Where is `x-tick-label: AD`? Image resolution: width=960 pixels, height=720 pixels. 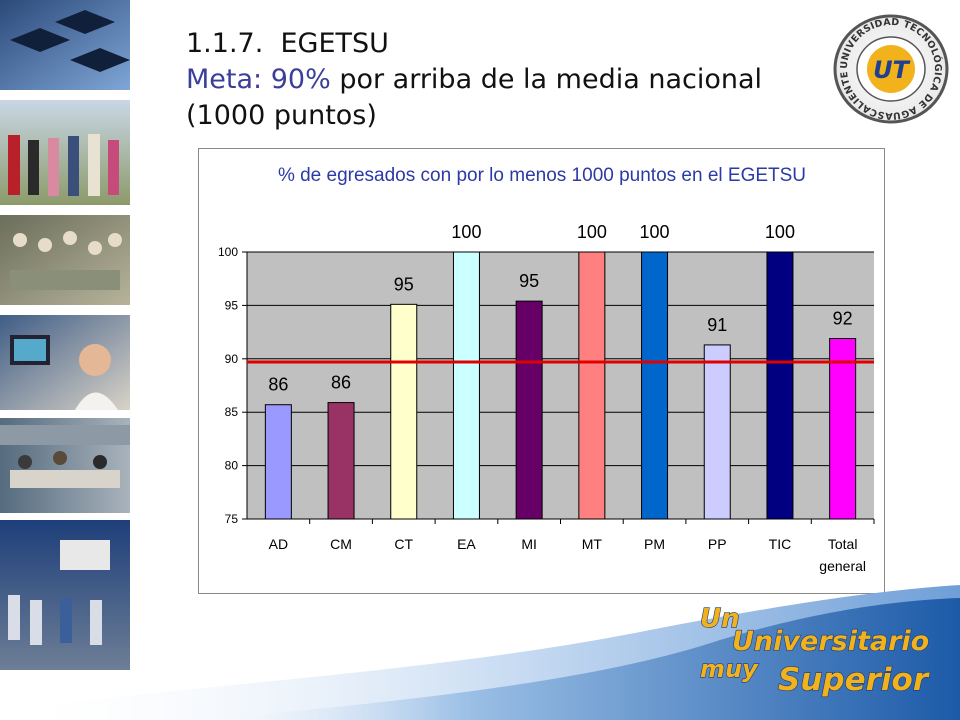
x-tick-label: AD is located at coordinates (278, 544).